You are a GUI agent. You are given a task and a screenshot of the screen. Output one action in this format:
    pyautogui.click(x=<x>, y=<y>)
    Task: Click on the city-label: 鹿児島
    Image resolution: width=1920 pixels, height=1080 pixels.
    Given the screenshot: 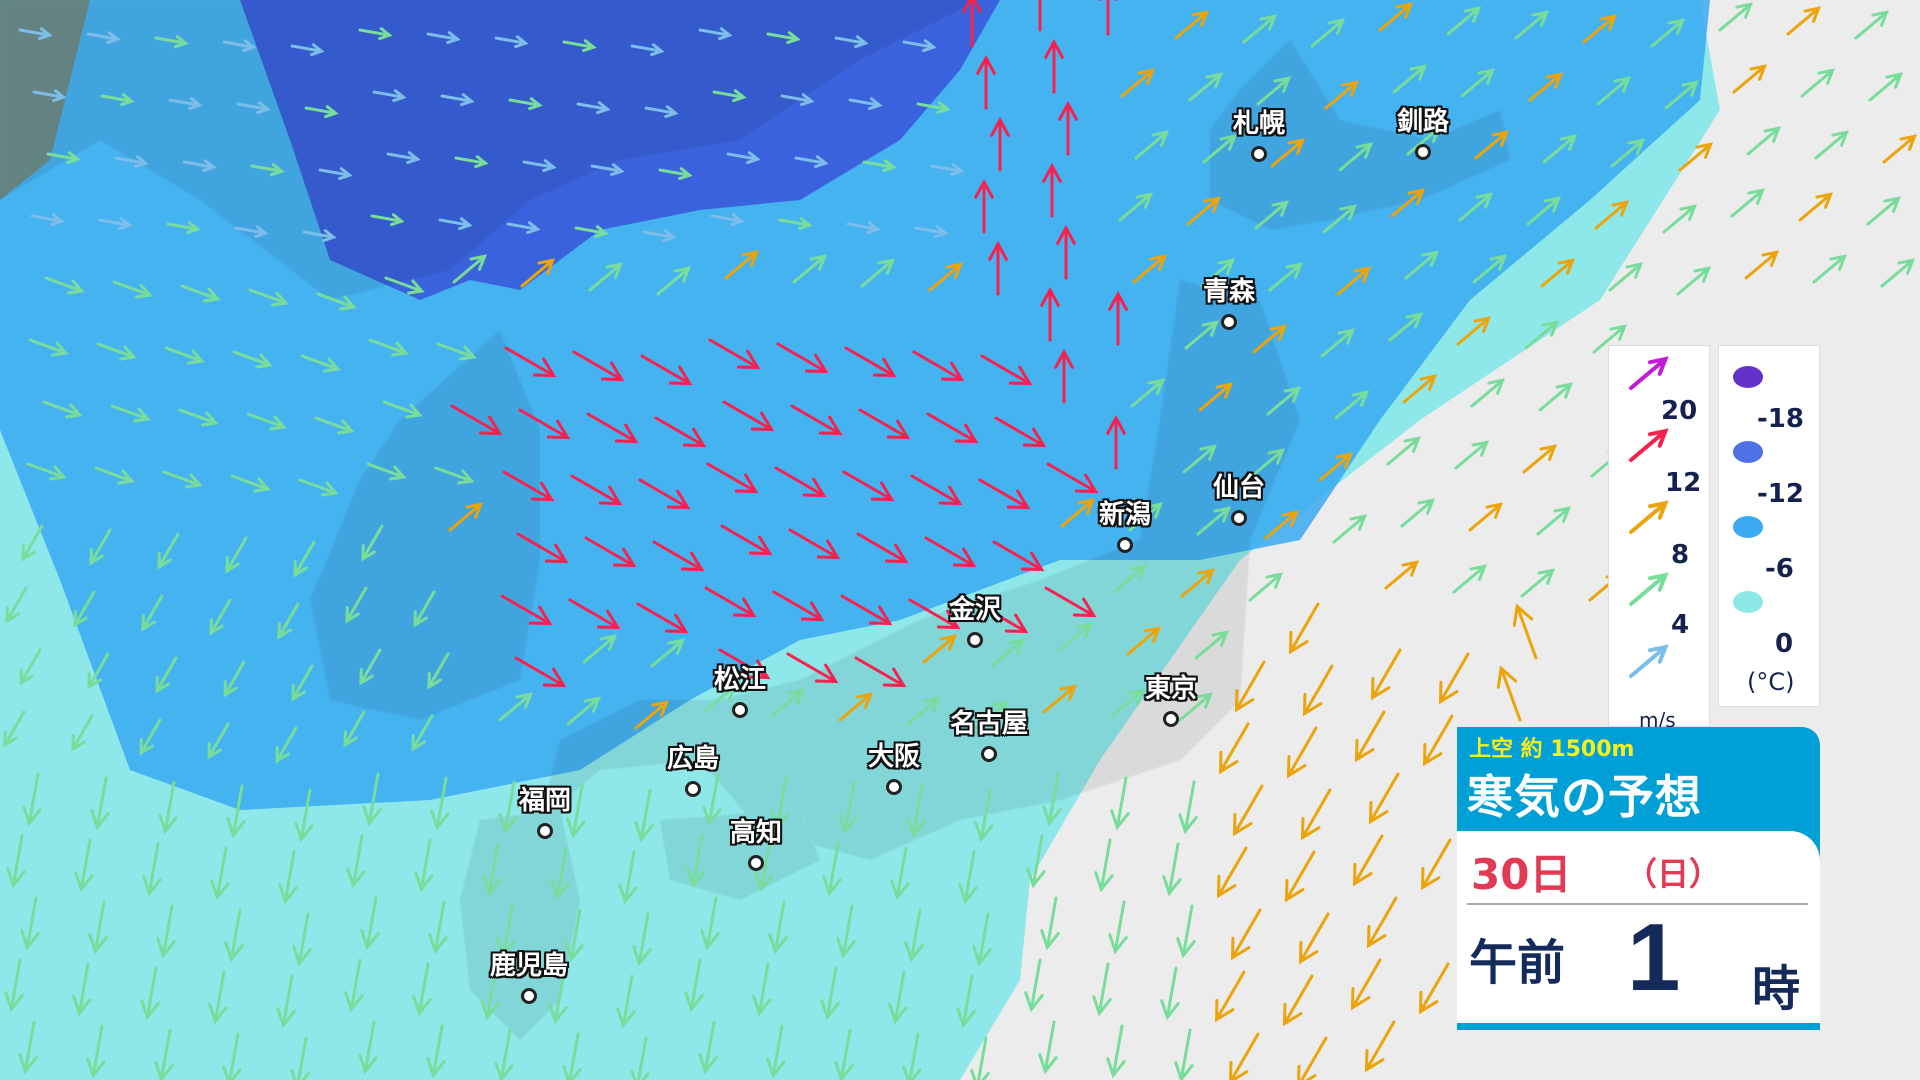 What is the action you would take?
    pyautogui.click(x=529, y=966)
    